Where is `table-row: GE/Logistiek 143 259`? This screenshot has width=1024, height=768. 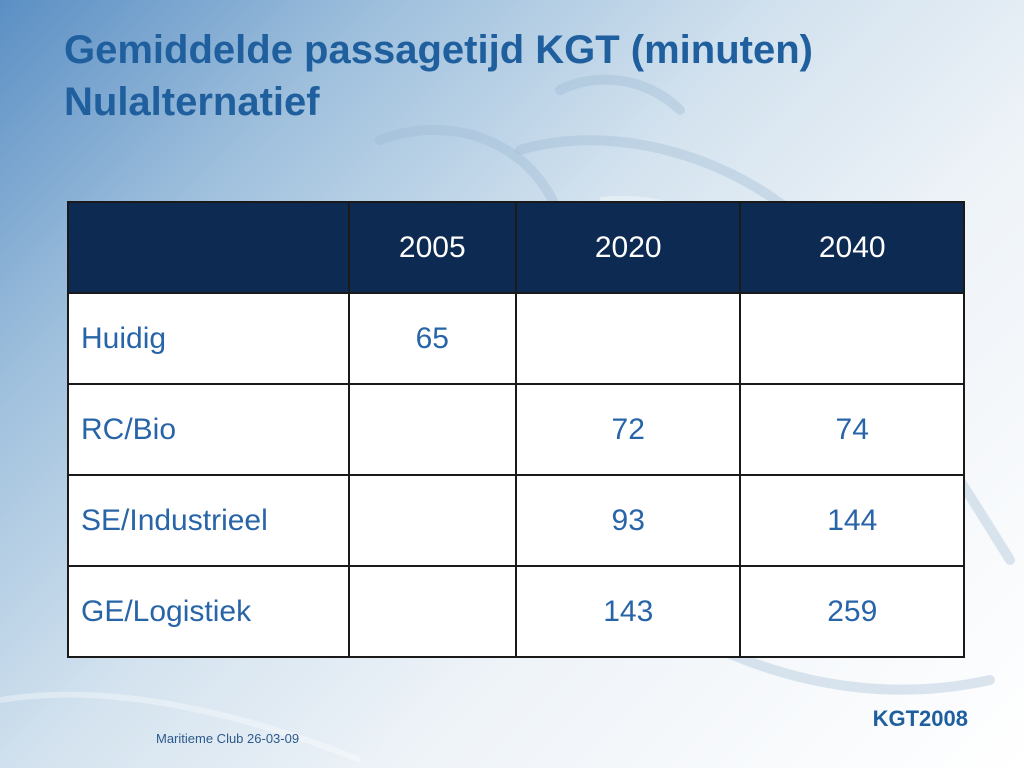
table-row: GE/Logistiek 143 259 is located at coordinates (516, 611).